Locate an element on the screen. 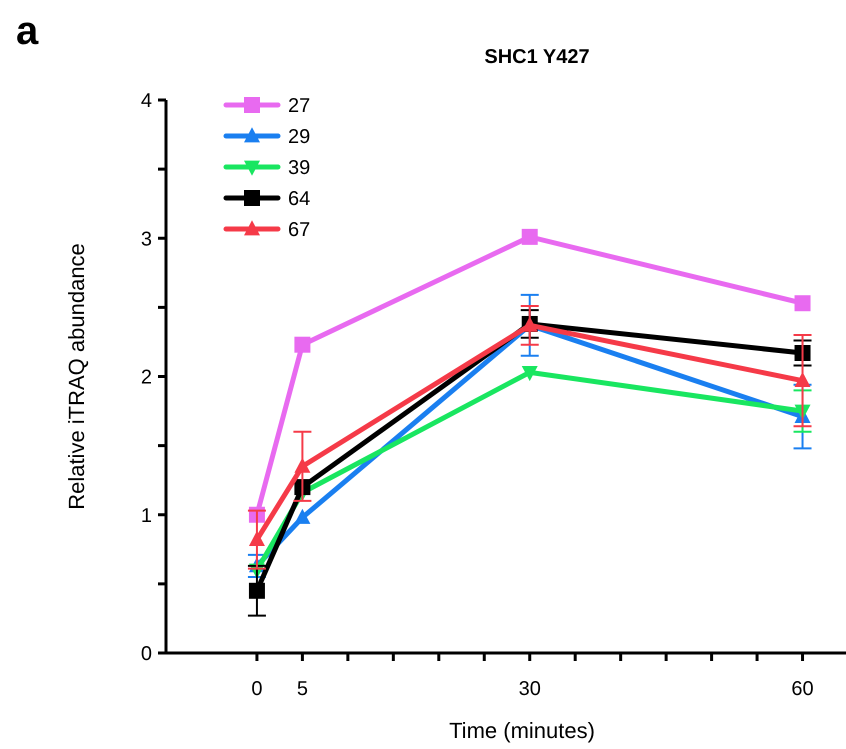  x-tick-label: 60 is located at coordinates (802, 689).